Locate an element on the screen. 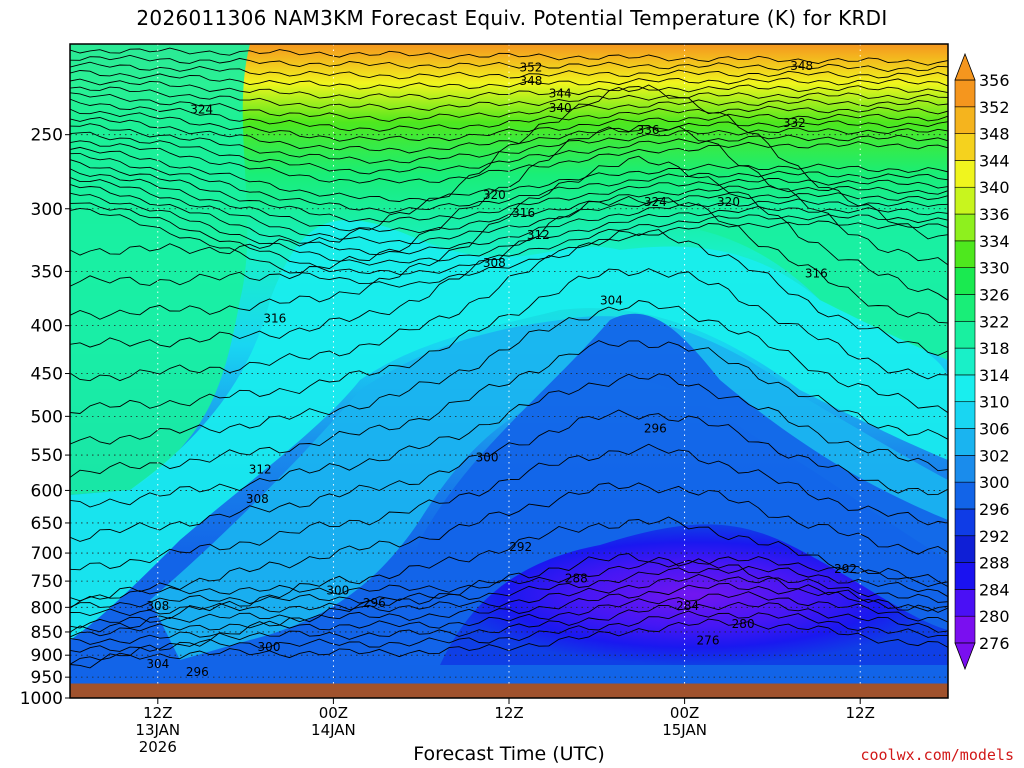 The height and width of the screenshot is (768, 1024). colorbar-label: 322 is located at coordinates (994, 321).